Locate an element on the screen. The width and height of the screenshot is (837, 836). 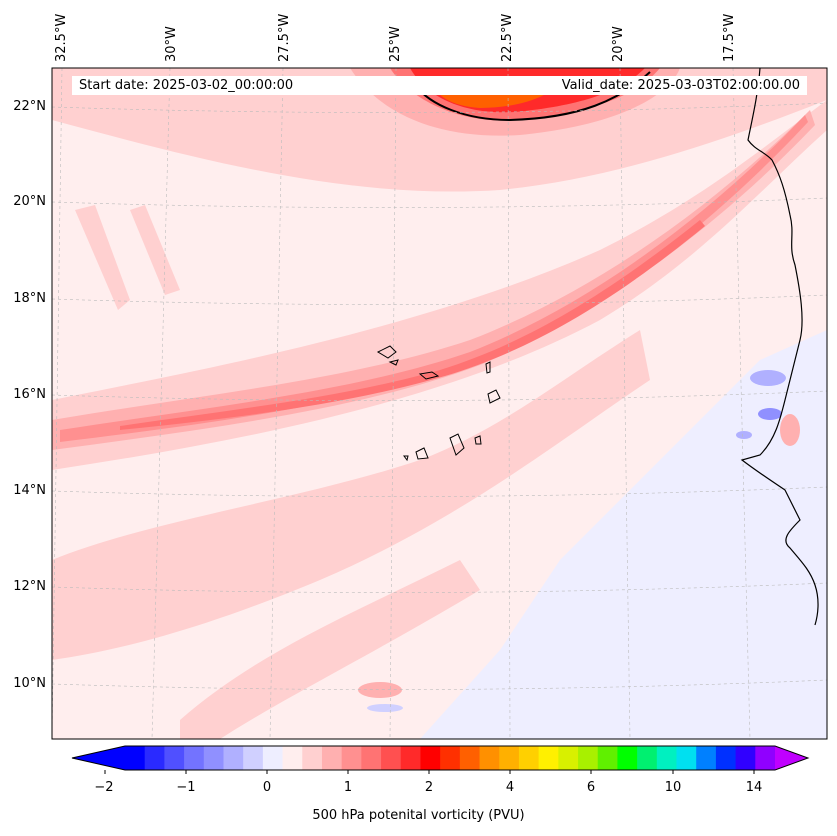
colorbar-extend-high is located at coordinates (791, 758).